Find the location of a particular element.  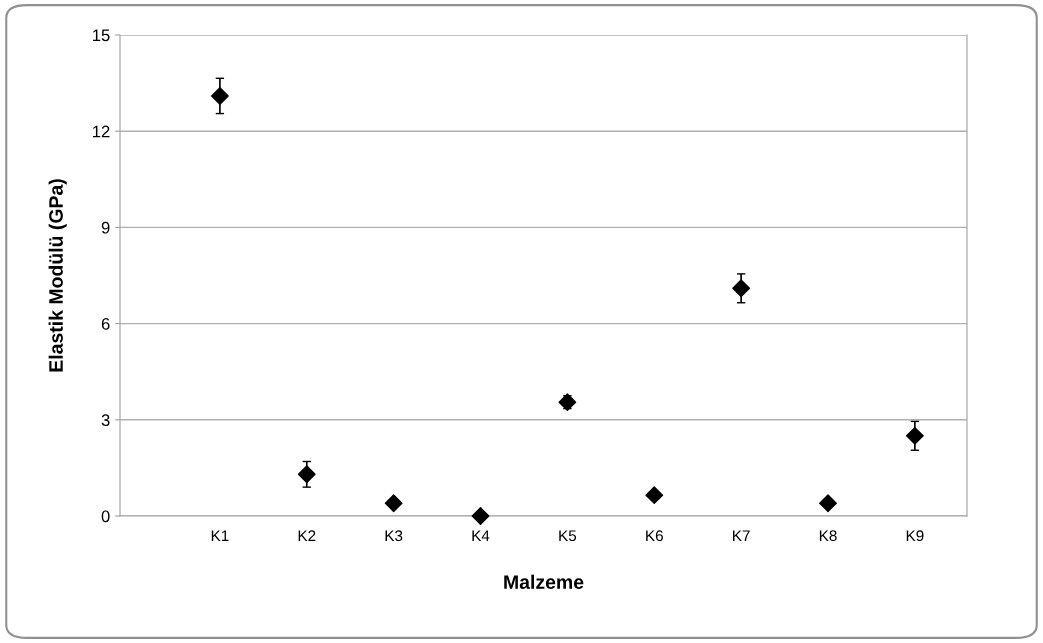

x-tick-label: K6 is located at coordinates (654, 536).